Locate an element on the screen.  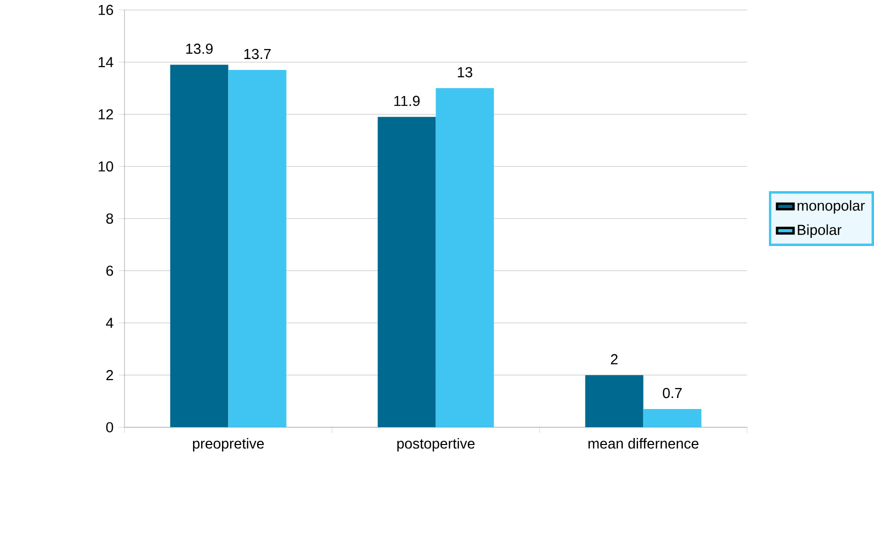
y-tick-label: 10 is located at coordinates (106, 166).